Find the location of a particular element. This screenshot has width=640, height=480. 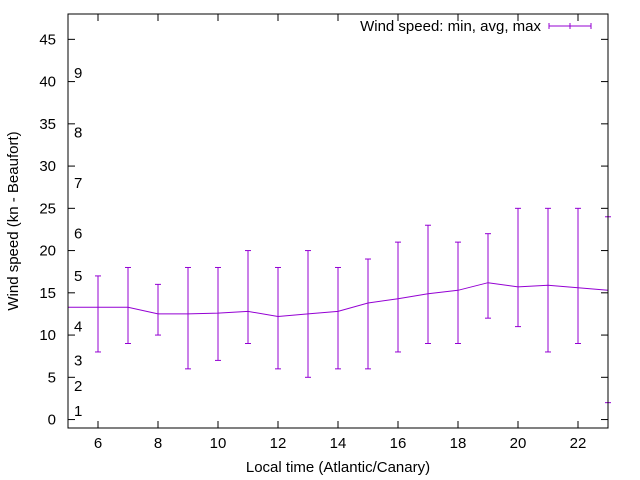

beaufort-label: 9 is located at coordinates (78, 73).